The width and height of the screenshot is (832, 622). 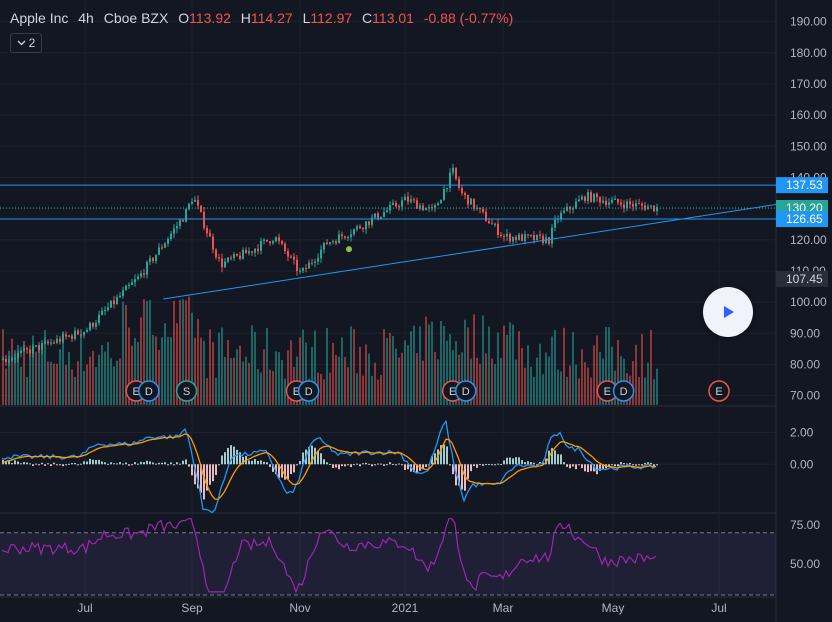 What do you see at coordinates (331, 18) in the screenshot?
I see `low-value: 112.97` at bounding box center [331, 18].